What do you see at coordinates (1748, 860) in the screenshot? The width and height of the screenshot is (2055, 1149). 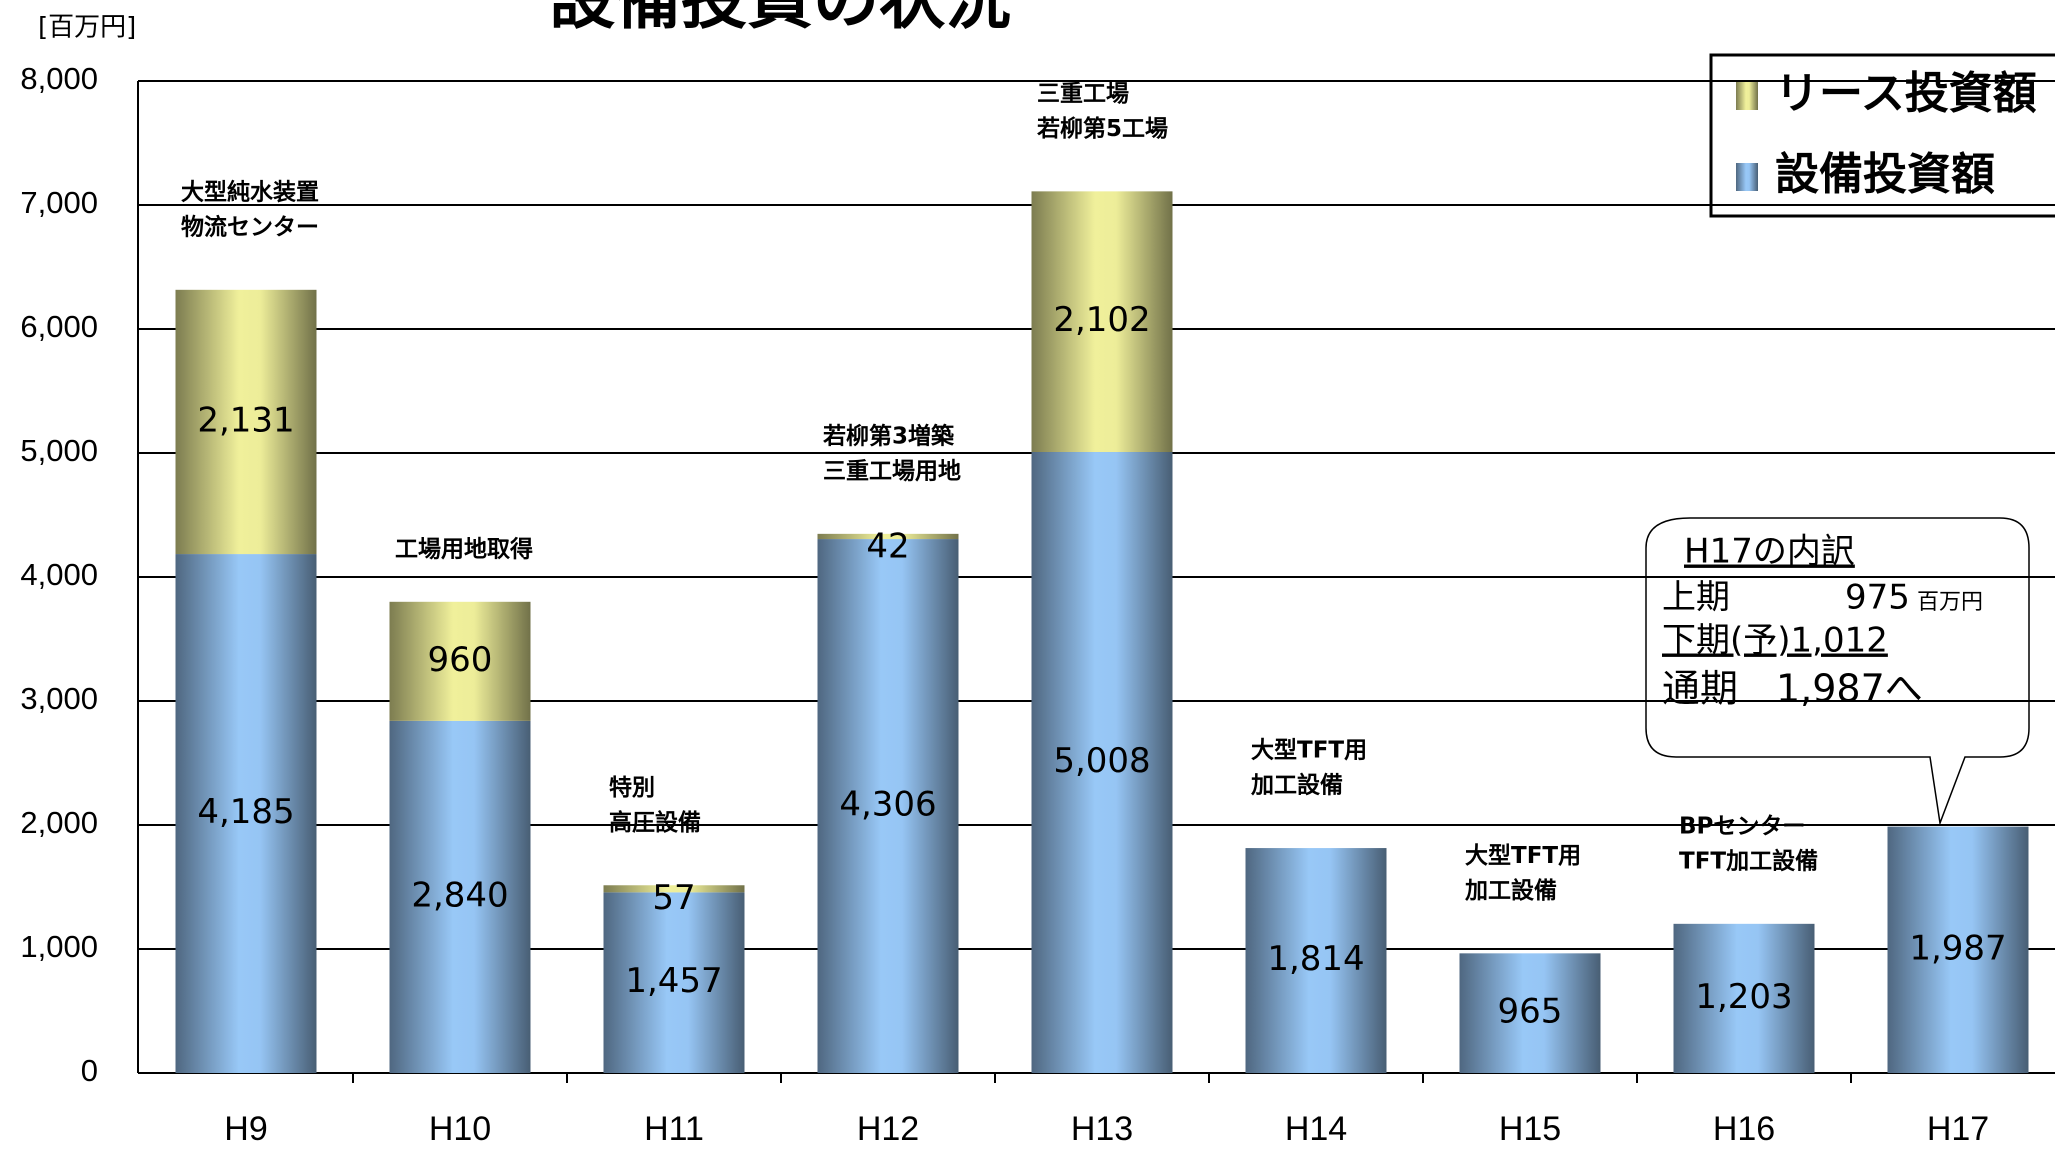 I see `bar-note: TFT加工設備` at bounding box center [1748, 860].